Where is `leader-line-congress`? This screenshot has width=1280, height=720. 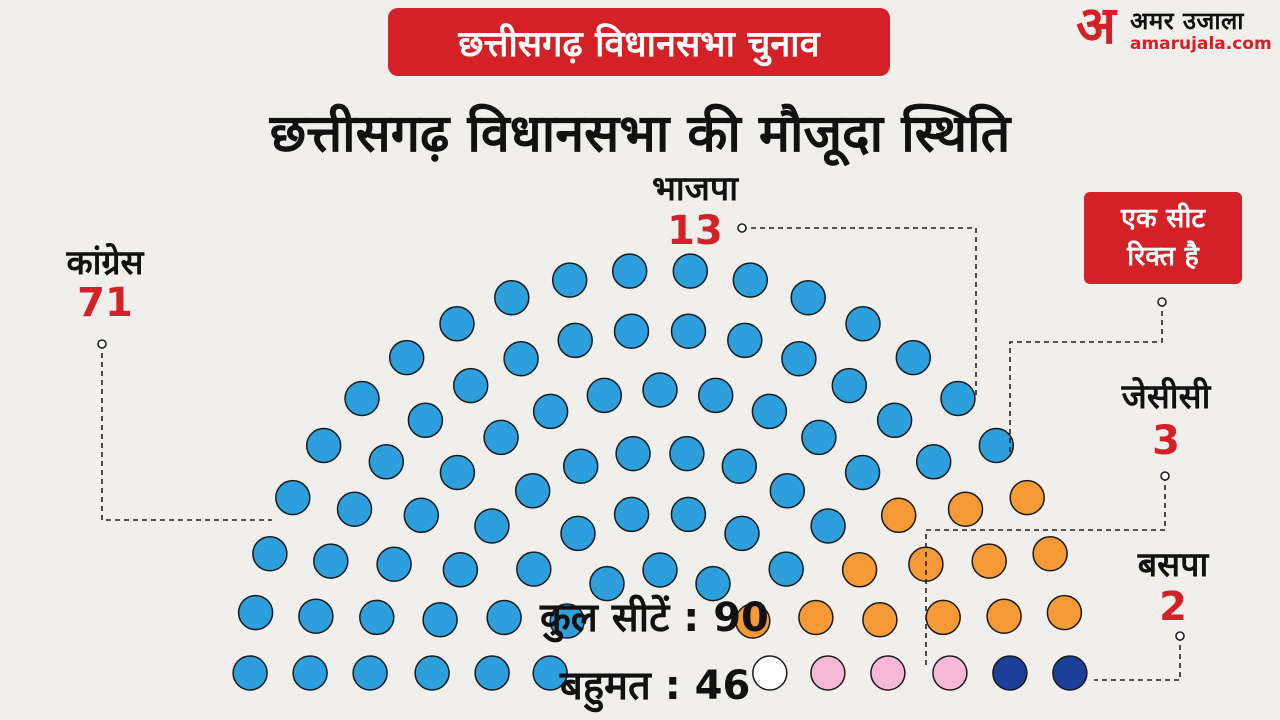
leader-line-congress is located at coordinates (186, 432).